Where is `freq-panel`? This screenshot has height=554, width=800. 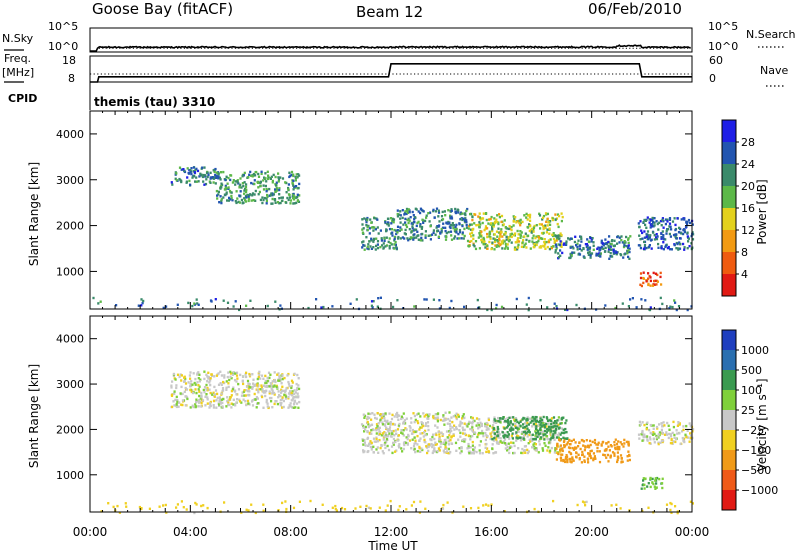
freq-panel is located at coordinates (391, 69).